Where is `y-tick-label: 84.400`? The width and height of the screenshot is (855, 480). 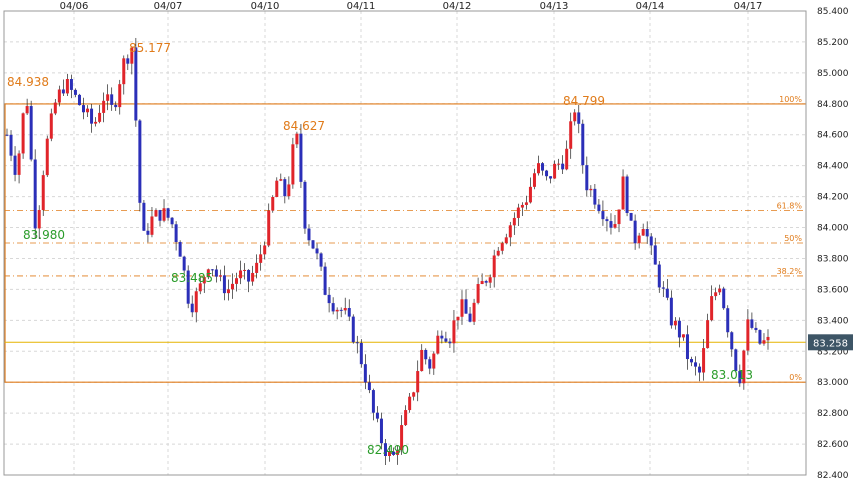
y-tick-label: 84.400 is located at coordinates (833, 167).